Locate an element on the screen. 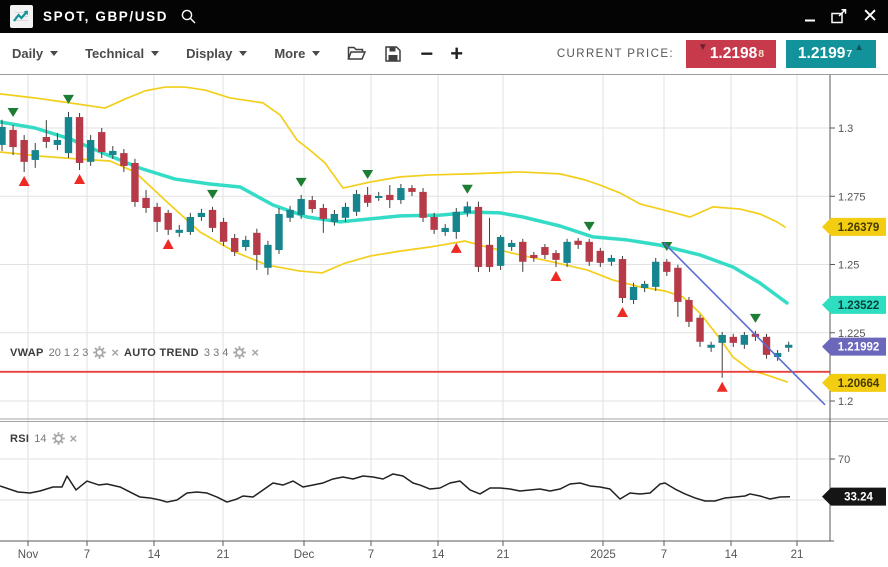 The image size is (888, 567). timeframe-menu: Daily is located at coordinates (35, 53).